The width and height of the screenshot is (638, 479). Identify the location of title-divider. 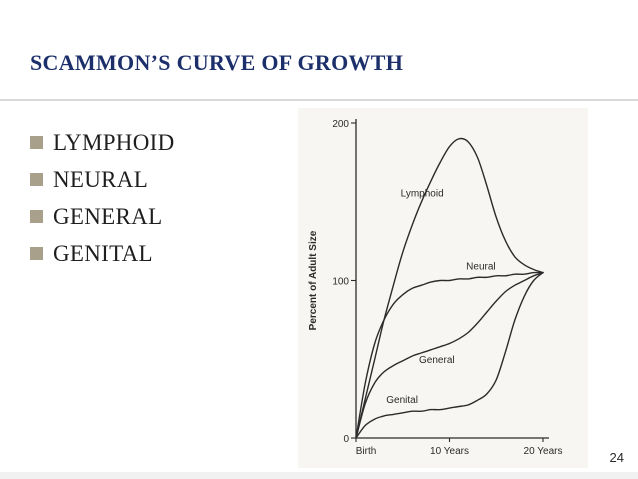
(319, 100).